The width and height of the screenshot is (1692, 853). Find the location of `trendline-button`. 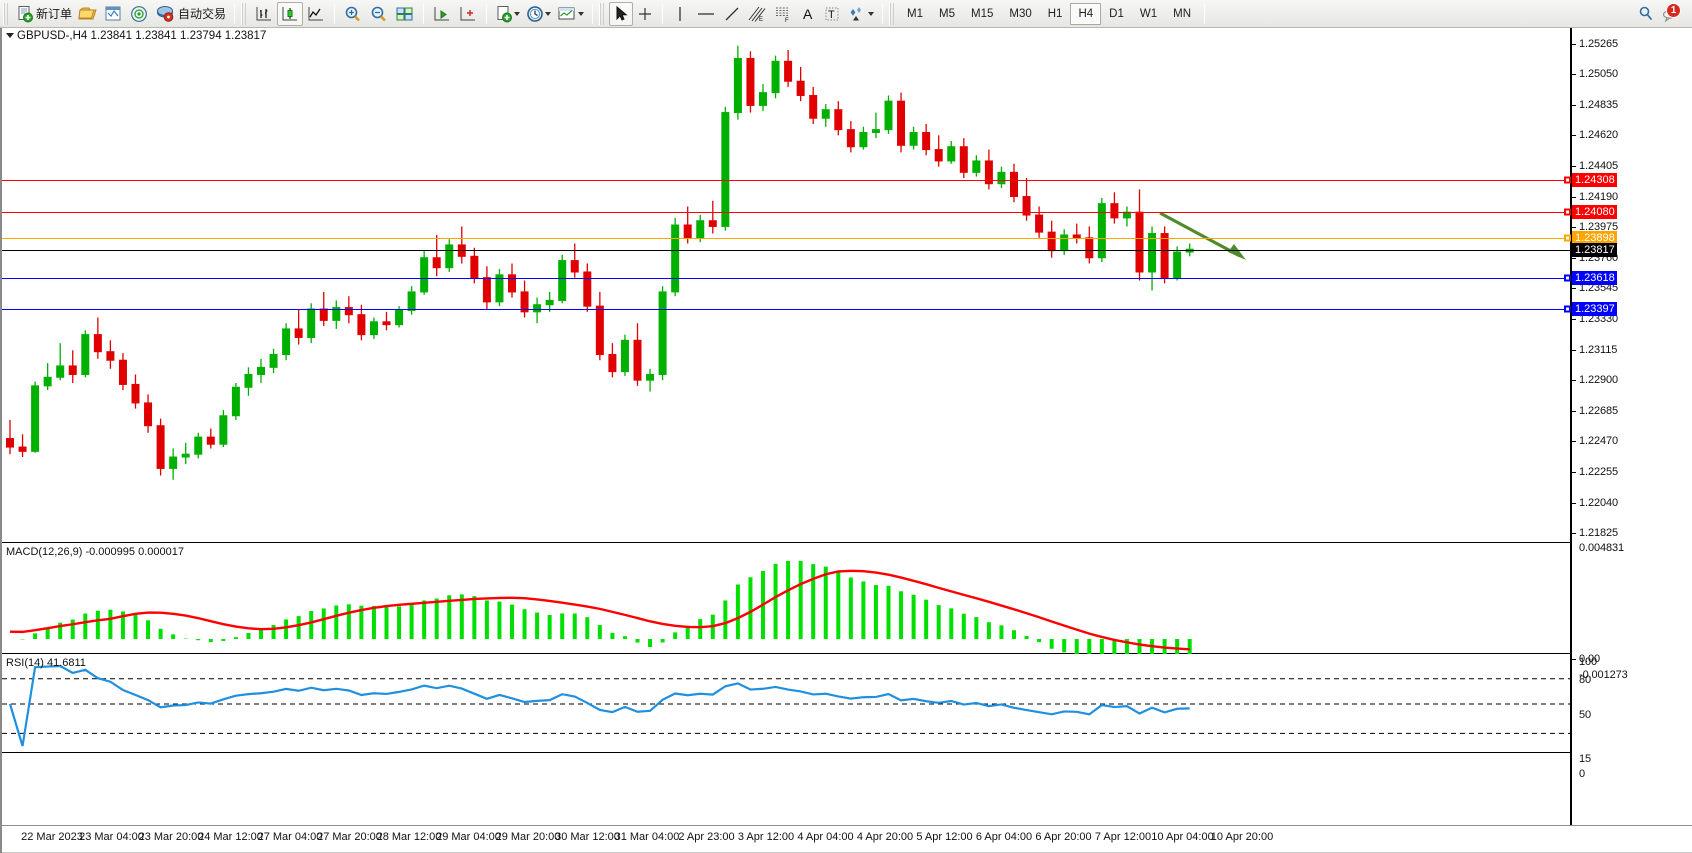

trendline-button is located at coordinates (732, 14).